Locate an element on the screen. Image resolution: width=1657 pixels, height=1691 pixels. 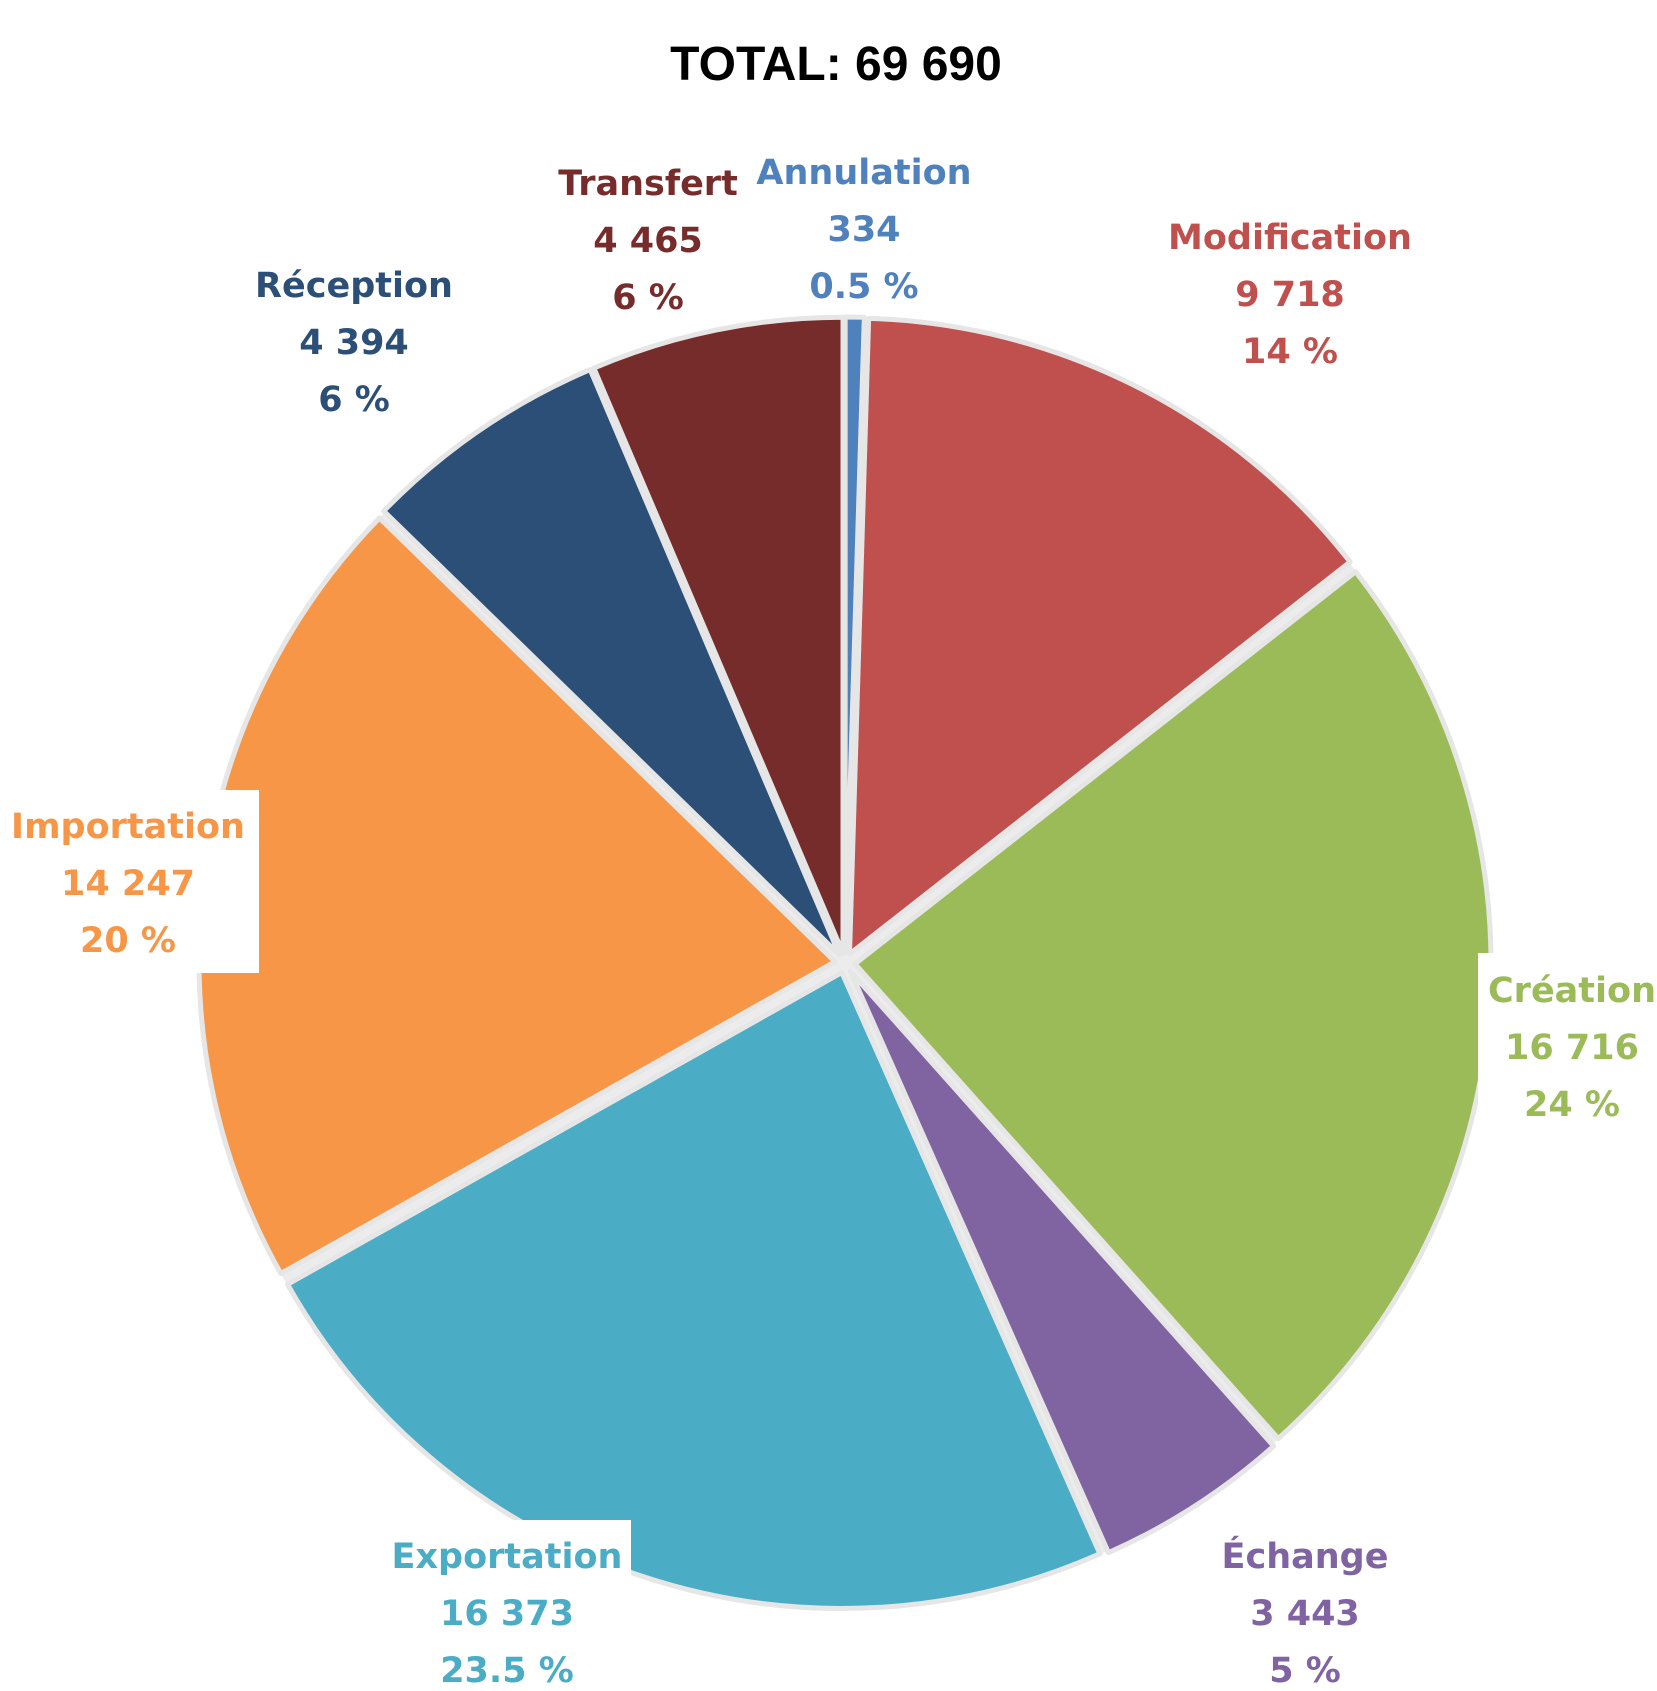
slice-label-reception: Réception 4 394 6 % is located at coordinates (354, 343).